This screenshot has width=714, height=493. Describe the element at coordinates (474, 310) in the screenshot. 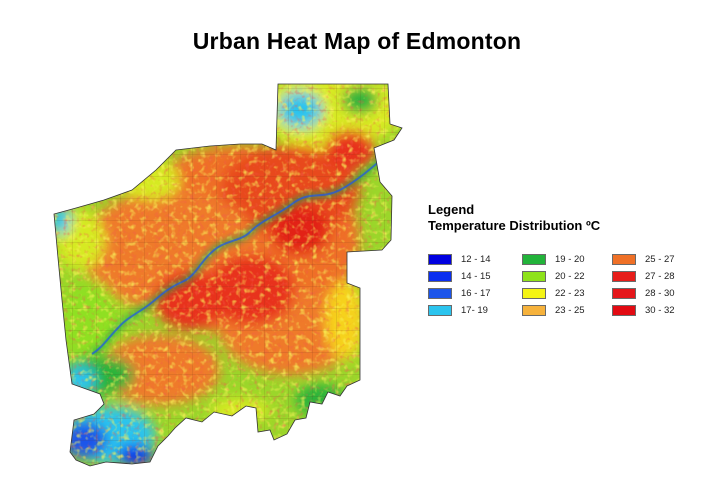

I see `legend-label: 17- 19` at that location.